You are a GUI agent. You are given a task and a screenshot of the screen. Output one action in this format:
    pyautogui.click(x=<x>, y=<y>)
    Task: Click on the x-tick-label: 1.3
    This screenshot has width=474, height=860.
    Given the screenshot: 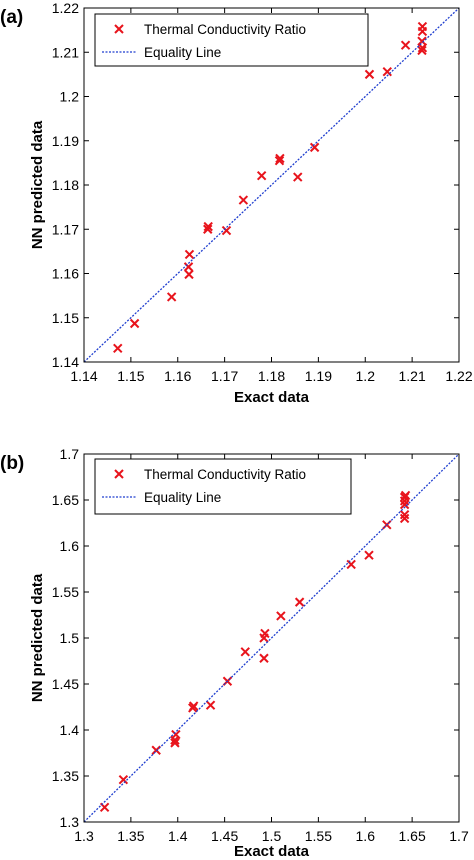 What is the action you would take?
    pyautogui.click(x=84, y=836)
    